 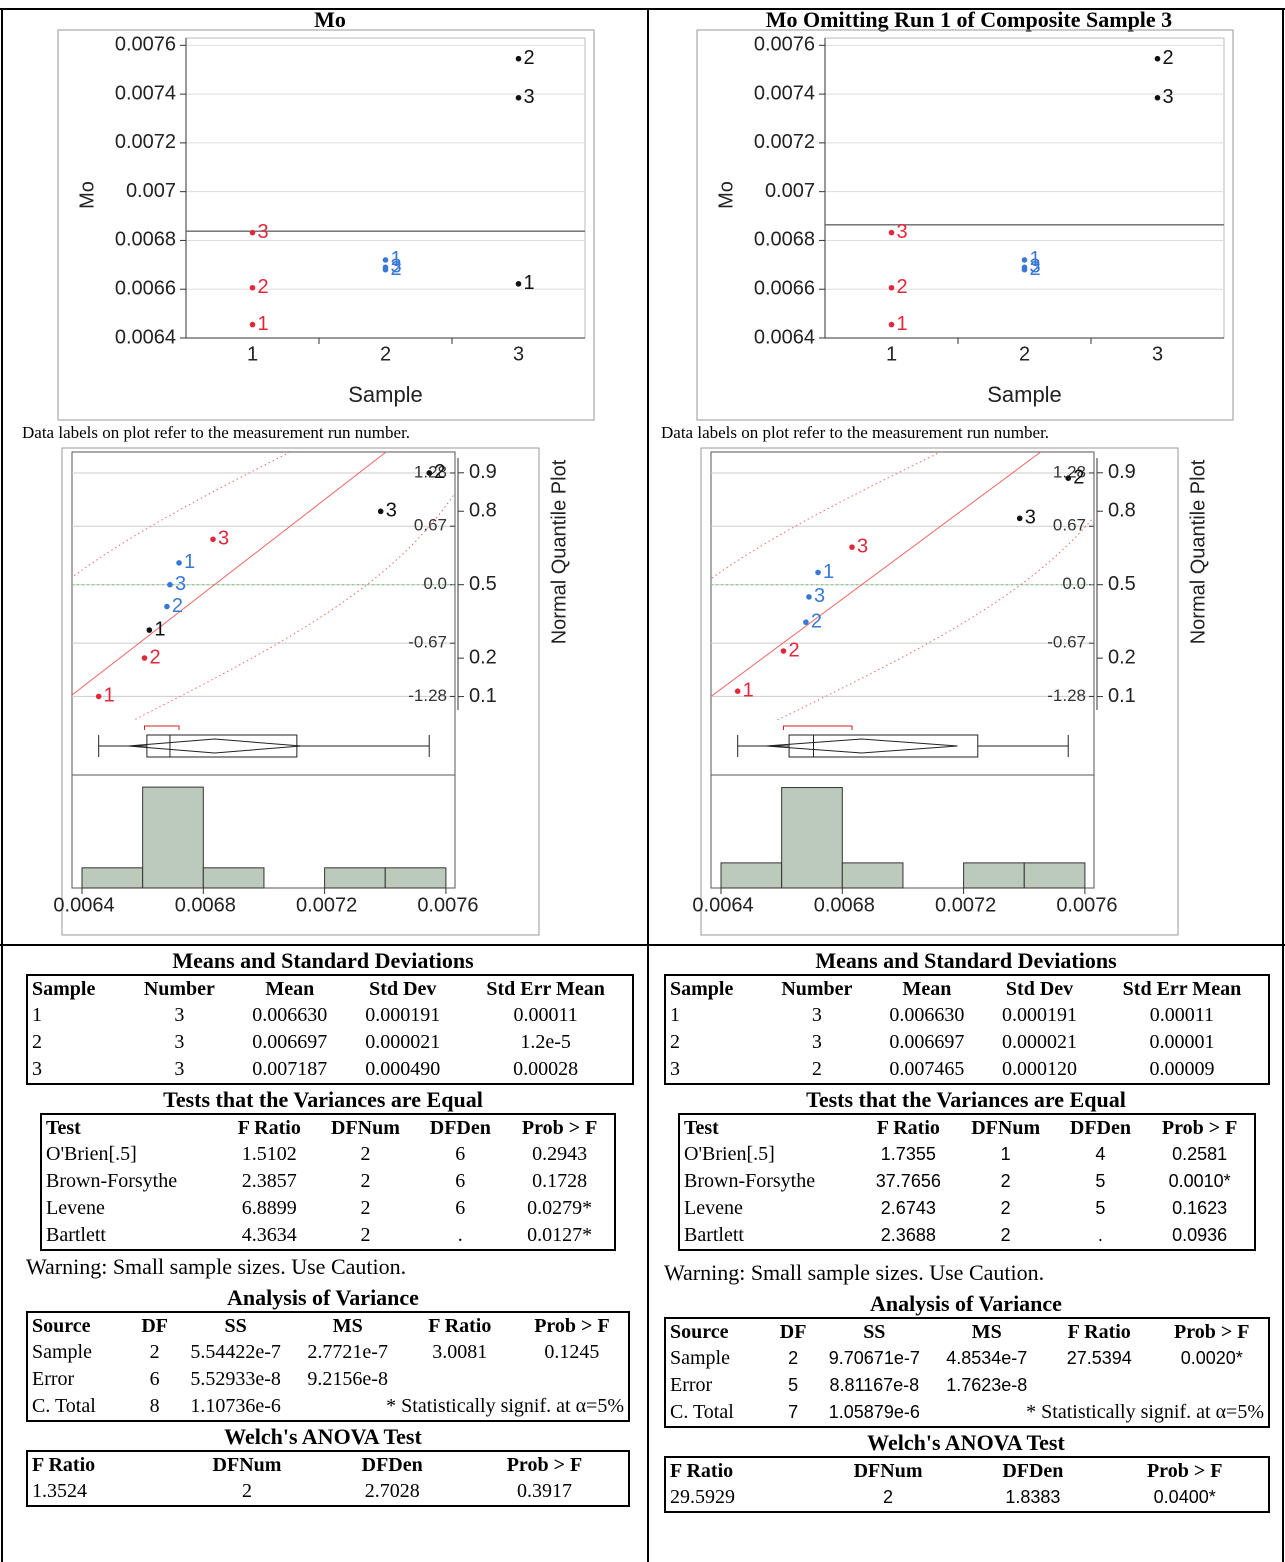 What do you see at coordinates (328, 1236) in the screenshot?
I see `row: Bartlett 4.3634 2. 0.0127*` at bounding box center [328, 1236].